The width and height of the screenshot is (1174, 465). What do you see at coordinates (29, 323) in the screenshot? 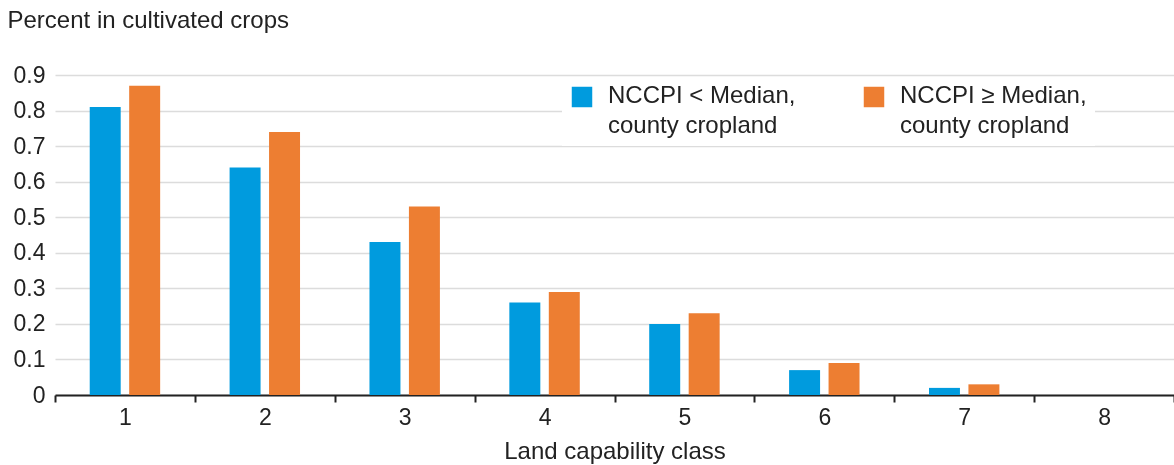
I see `y-tick-label: 0.2` at bounding box center [29, 323].